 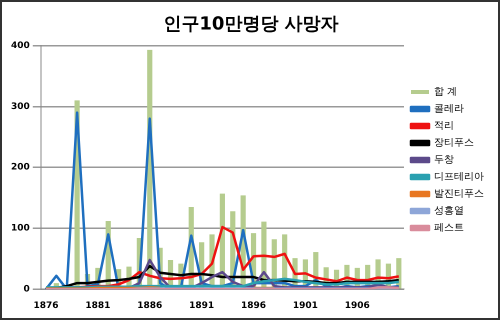 I want to click on y-tick-label: 0, so click(x=27, y=289).